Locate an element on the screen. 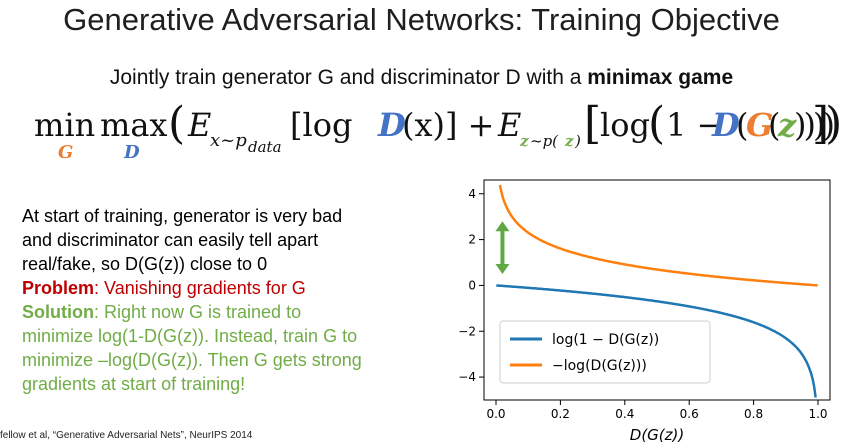 The height and width of the screenshot is (445, 843). green-double-arrow-icon is located at coordinates (502, 247).